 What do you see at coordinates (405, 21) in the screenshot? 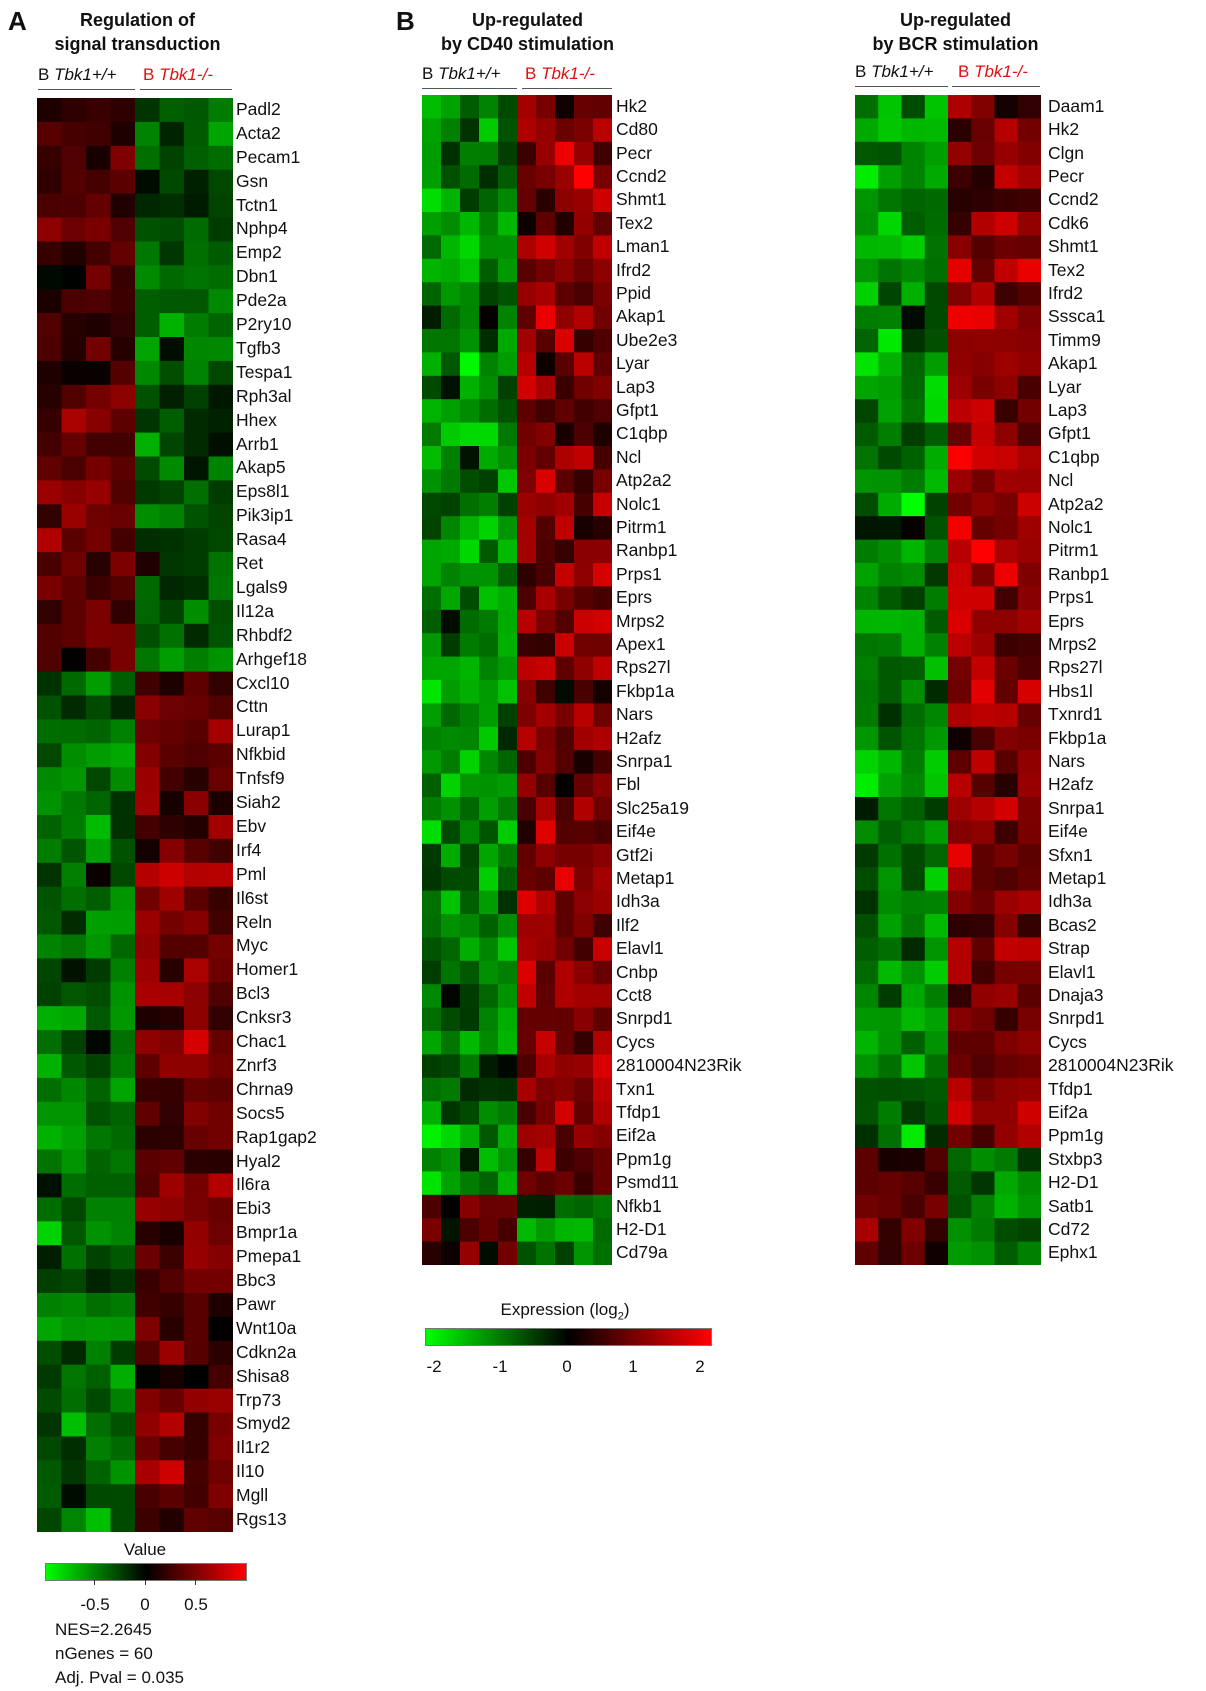
I see `panel-letter-b: B` at bounding box center [405, 21].